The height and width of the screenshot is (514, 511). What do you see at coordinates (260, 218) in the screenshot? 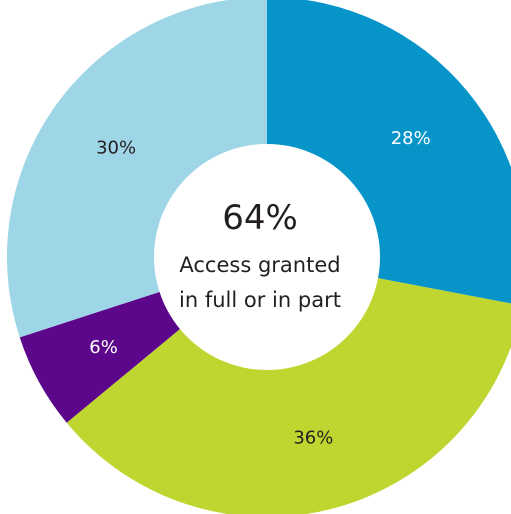
I see `center-value: 64%` at bounding box center [260, 218].